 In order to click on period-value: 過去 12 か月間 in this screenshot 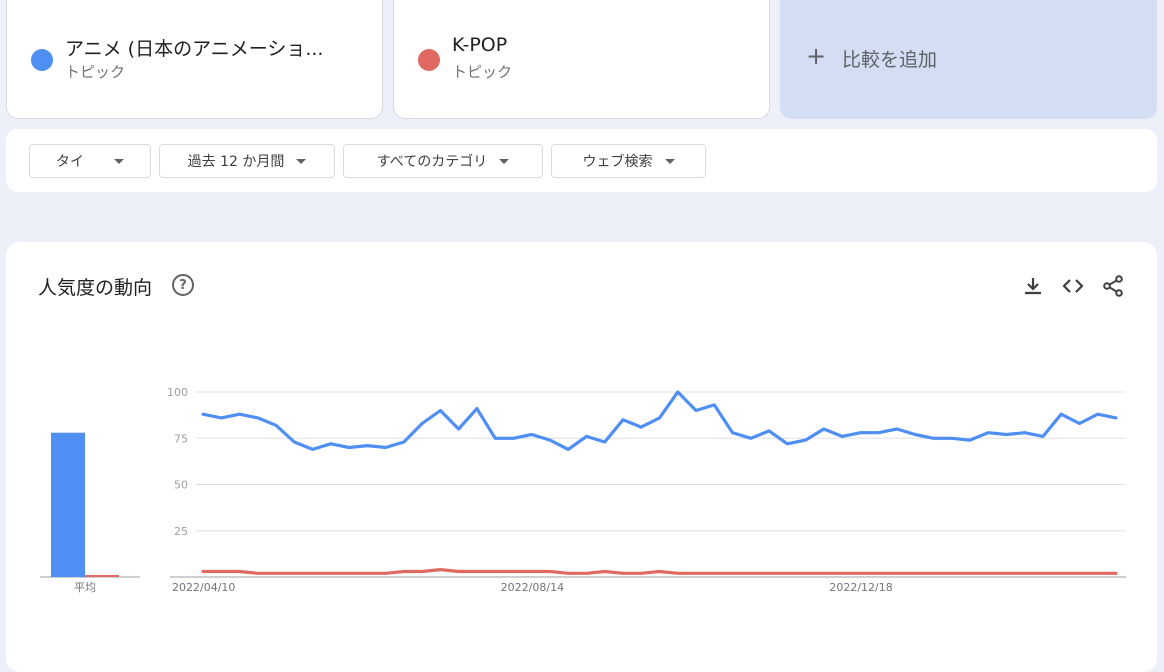, I will do `click(236, 162)`.